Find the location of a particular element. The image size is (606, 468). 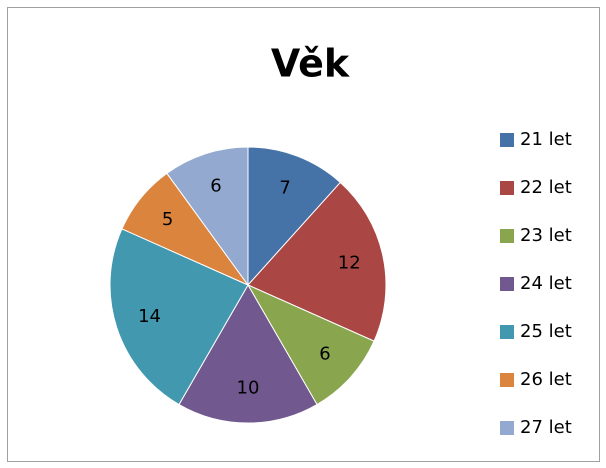

legend-label: 22 let is located at coordinates (546, 187).